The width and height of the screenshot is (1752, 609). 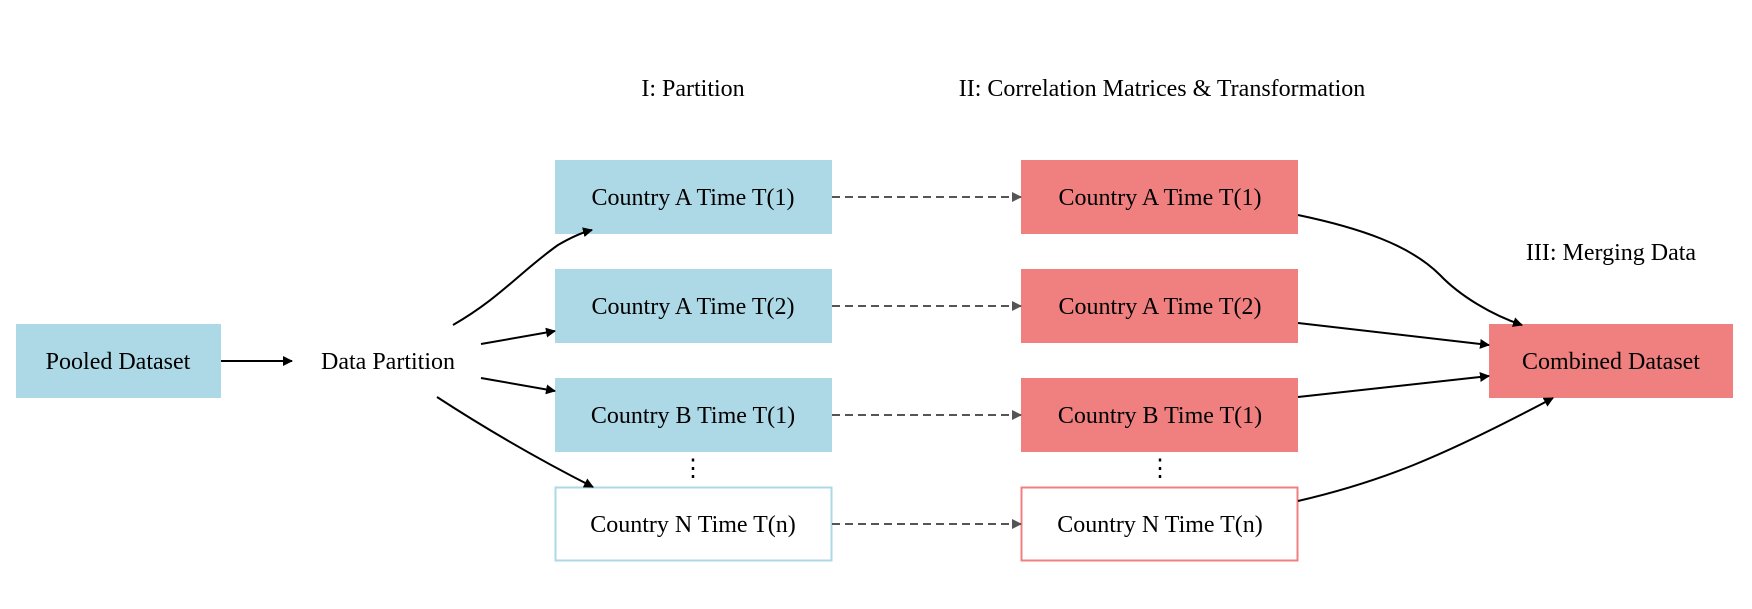 What do you see at coordinates (515, 442) in the screenshot?
I see `arrow-partition-to-nn` at bounding box center [515, 442].